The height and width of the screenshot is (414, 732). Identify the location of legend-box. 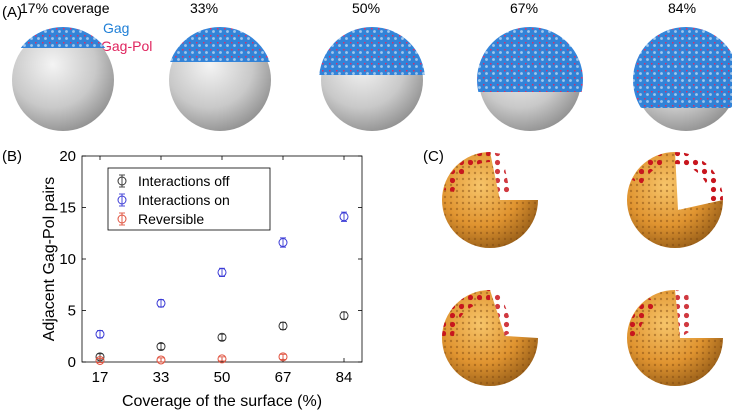
(189, 199).